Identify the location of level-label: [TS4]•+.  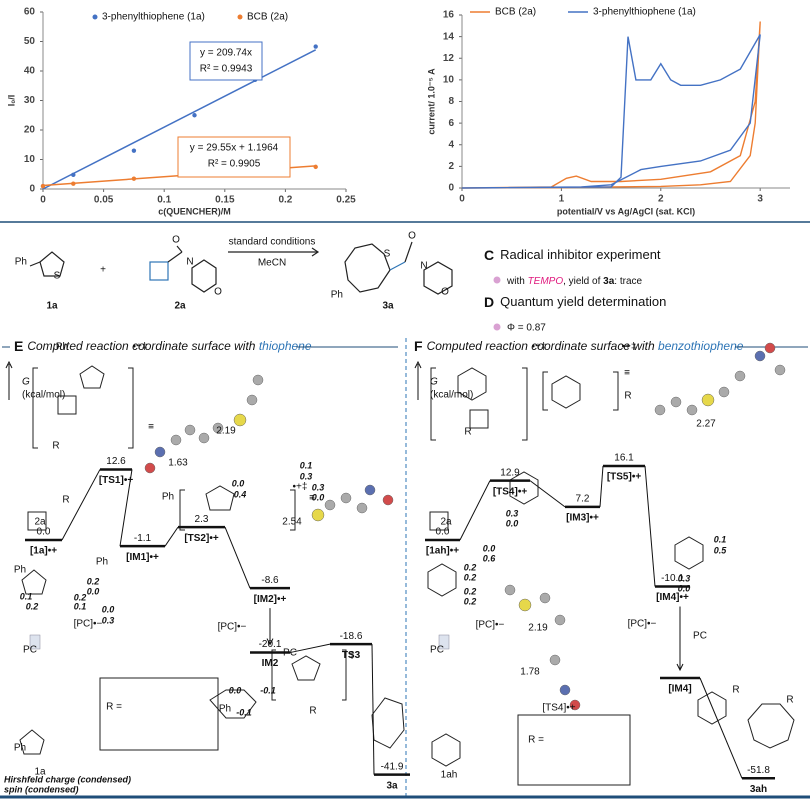
(510, 491).